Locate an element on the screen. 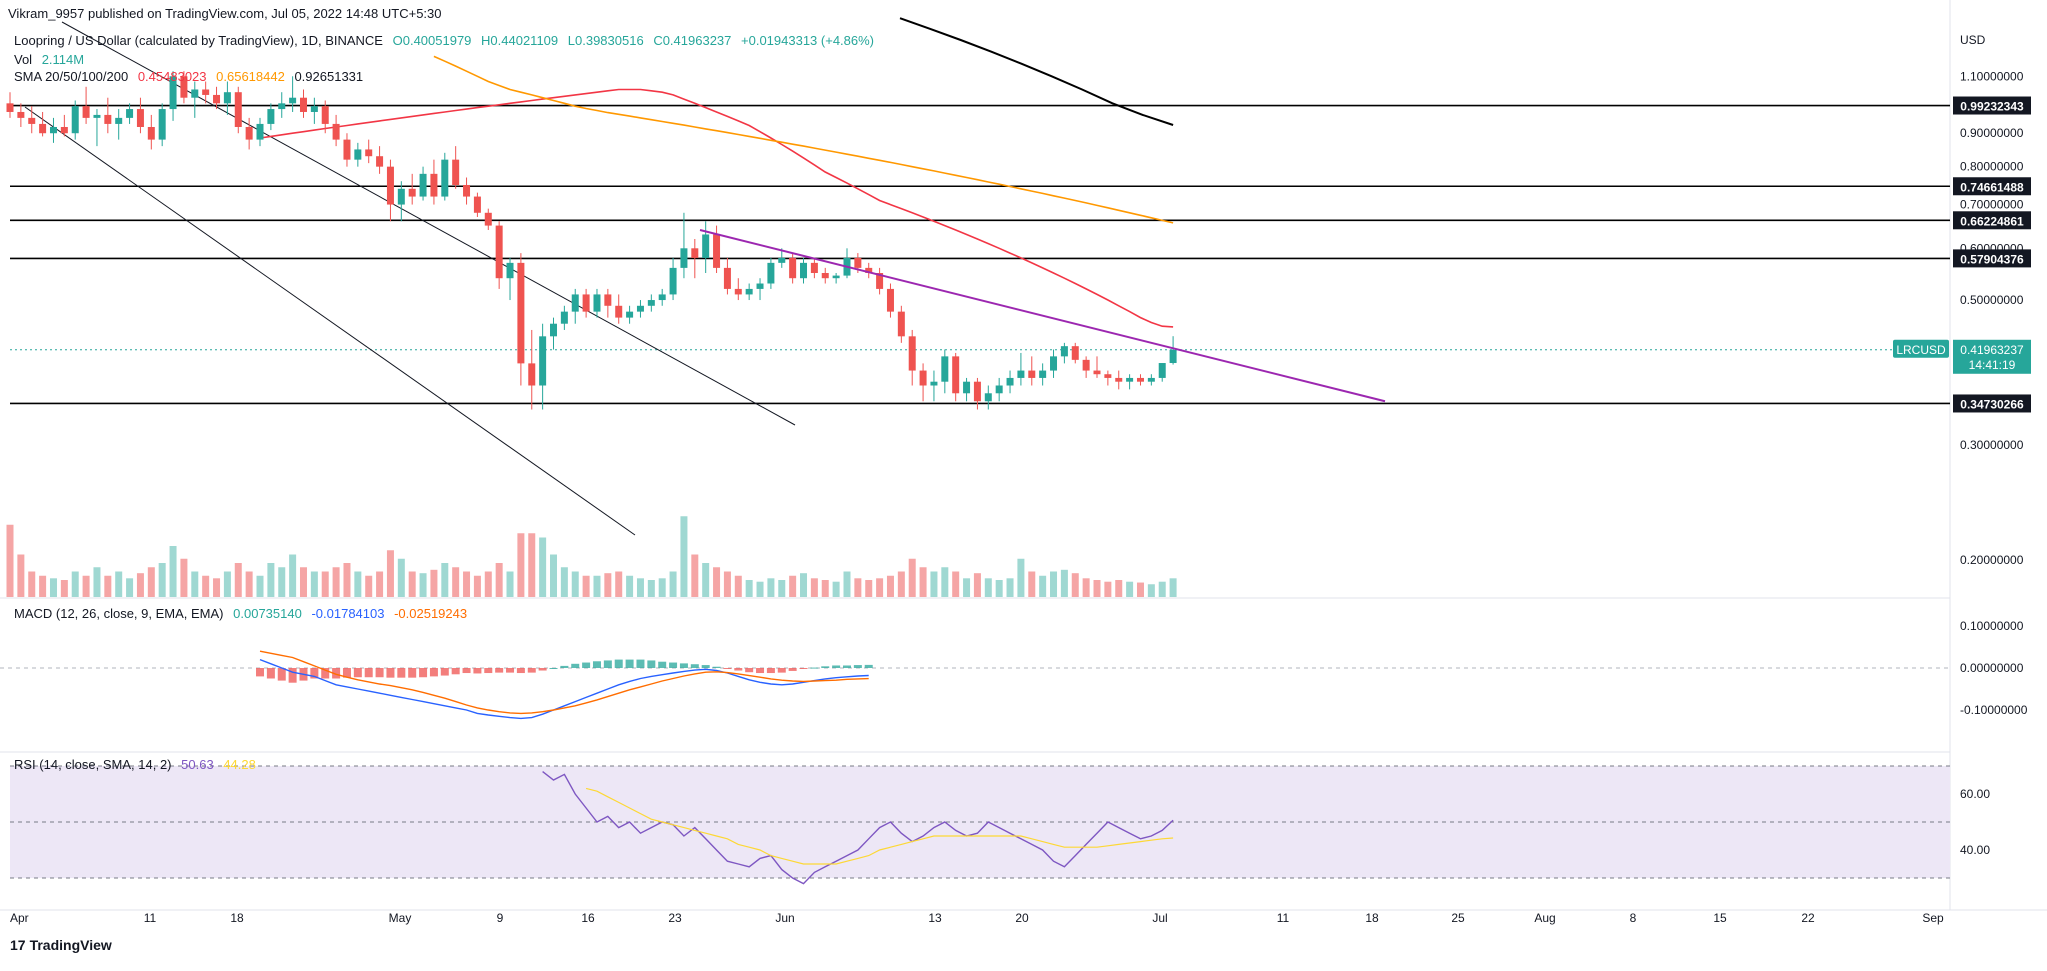 The width and height of the screenshot is (2047, 971). change-value: +0.01943313 (+4.86%) is located at coordinates (808, 40).